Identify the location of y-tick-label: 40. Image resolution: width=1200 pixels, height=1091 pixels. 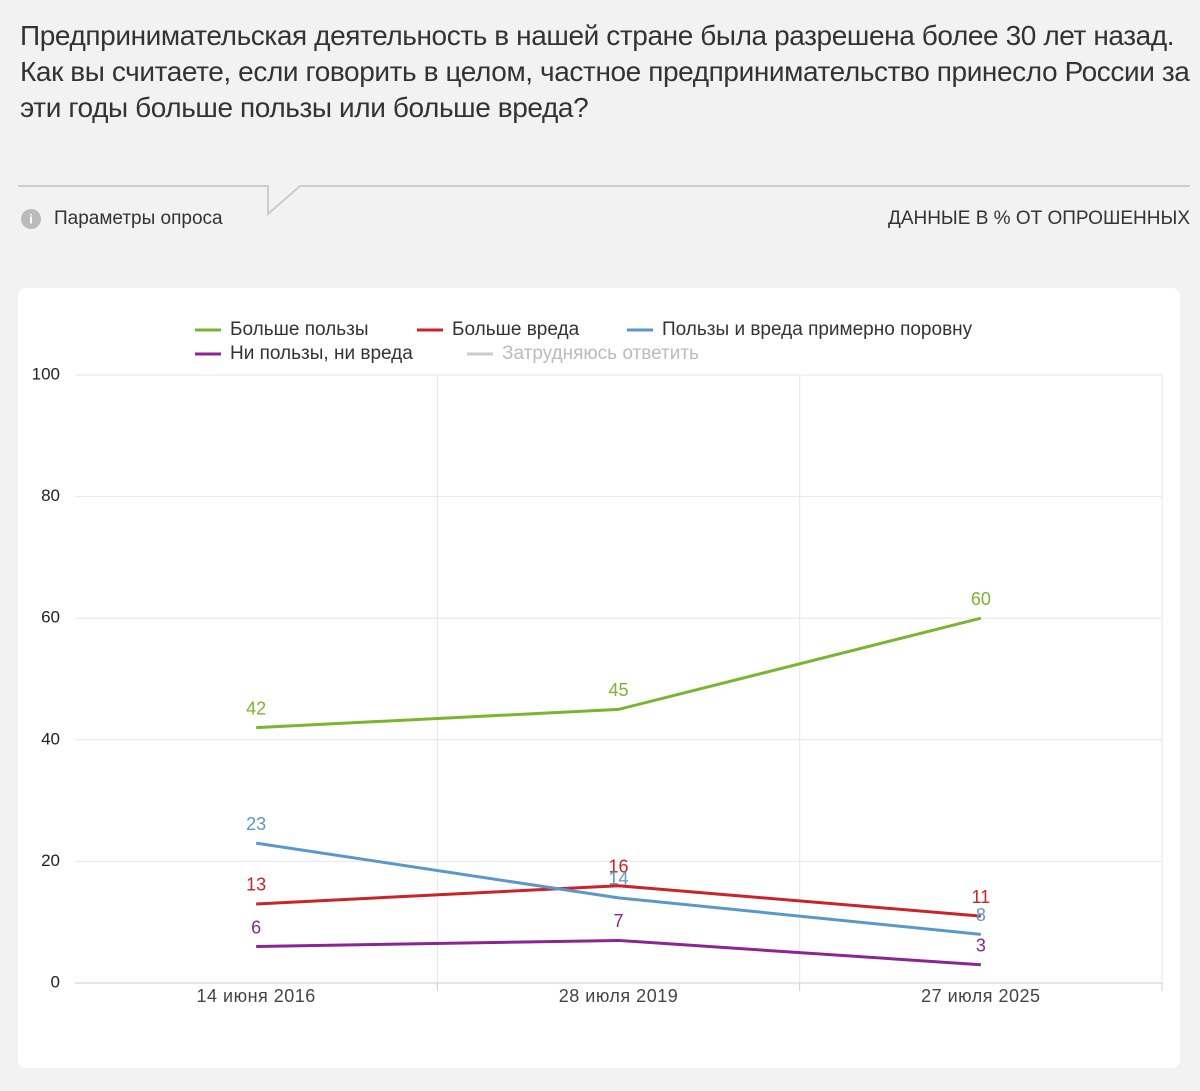
(50, 738).